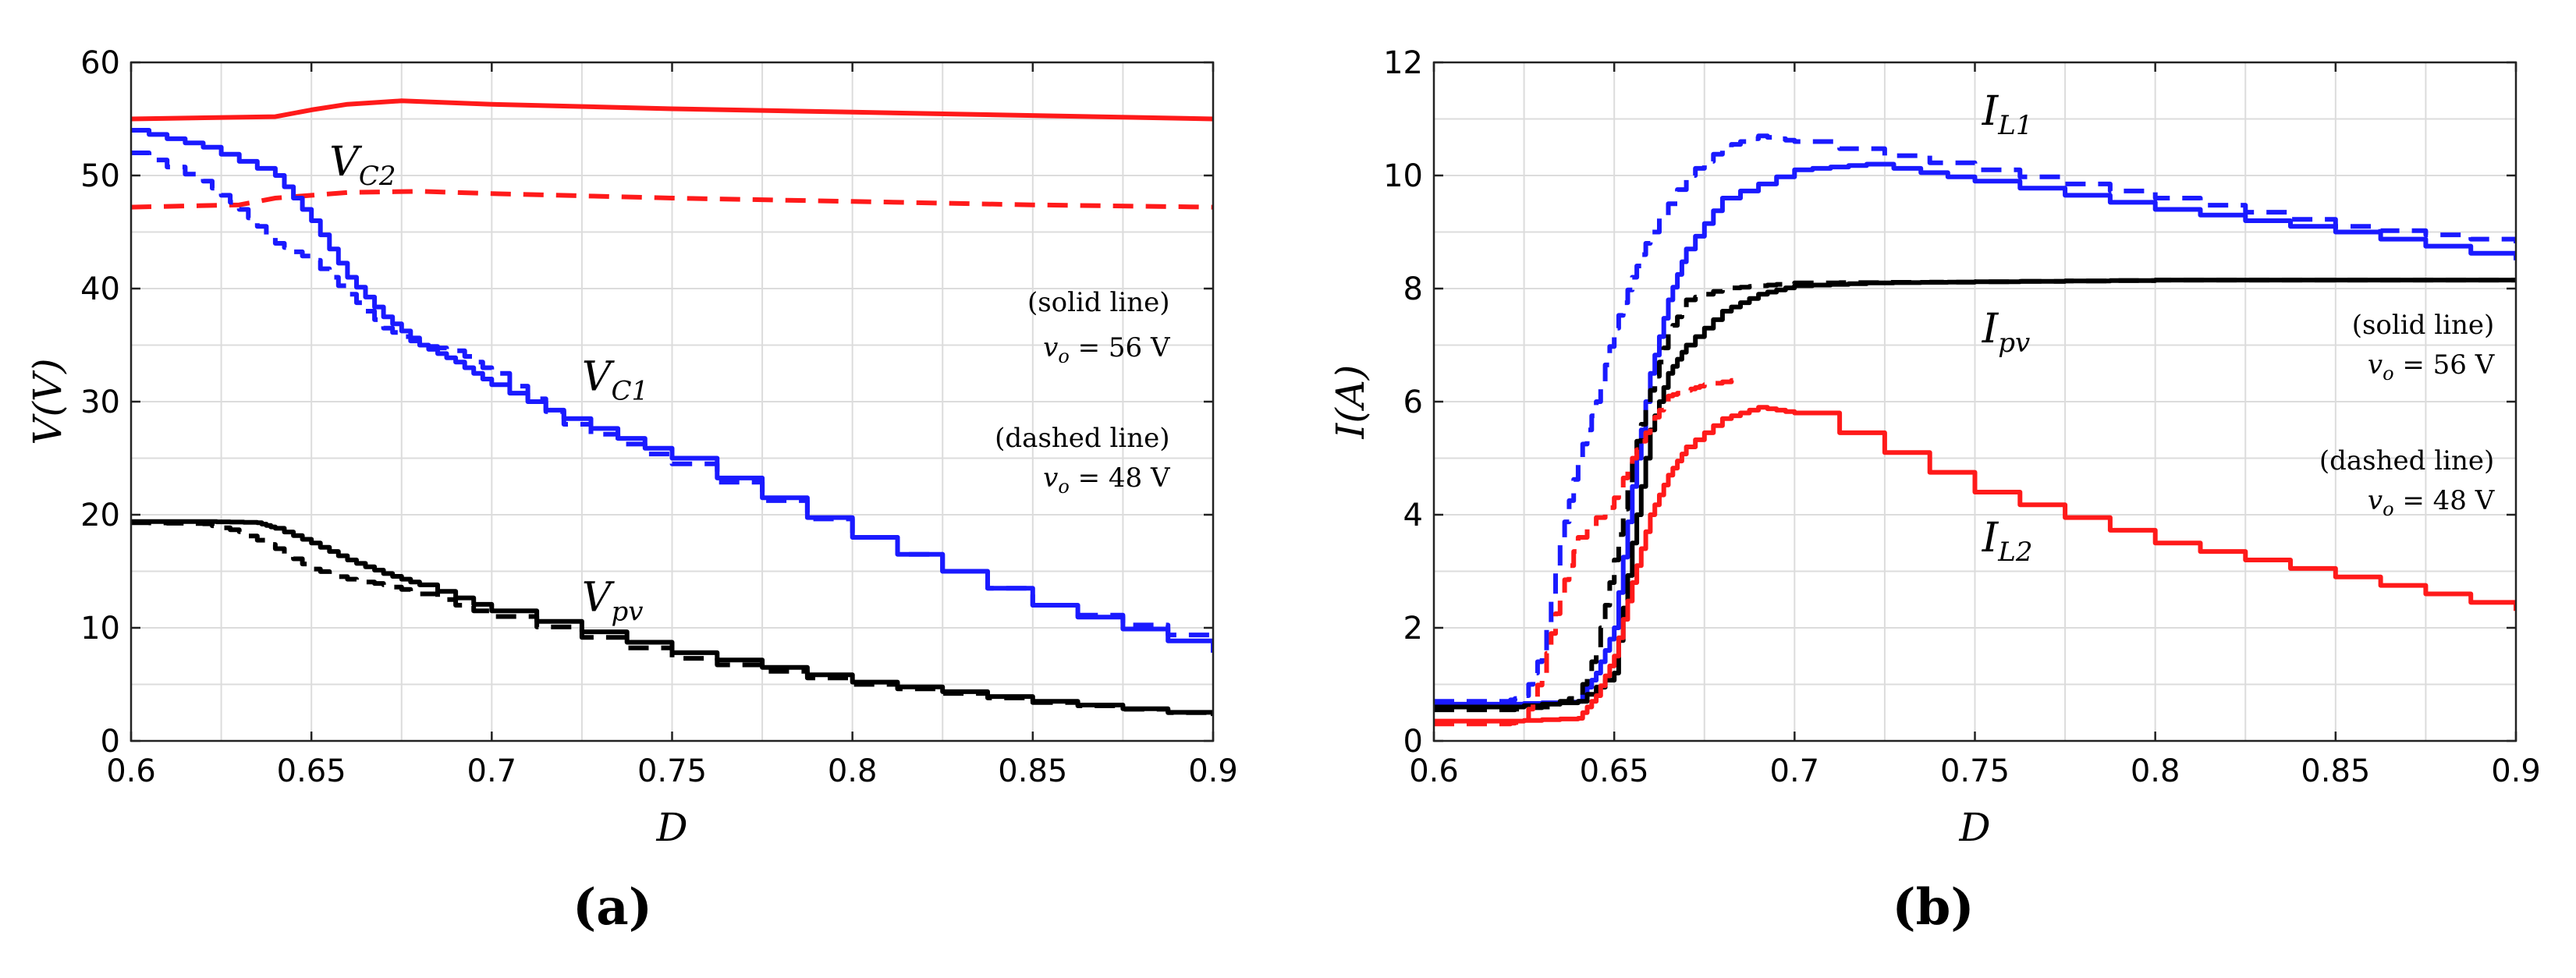 The image size is (2576, 978). I want to click on curve-label: IL1, so click(2007, 114).